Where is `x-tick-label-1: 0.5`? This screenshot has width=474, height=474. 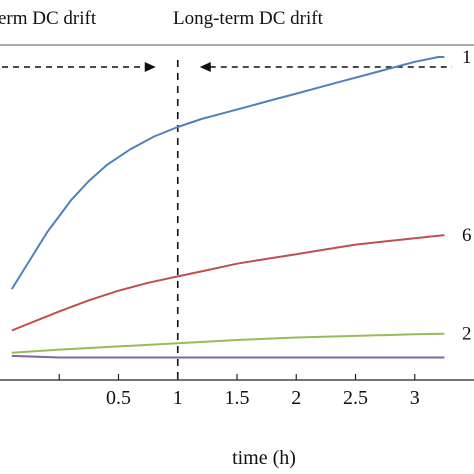 x-tick-label-1: 0.5 is located at coordinates (118, 398).